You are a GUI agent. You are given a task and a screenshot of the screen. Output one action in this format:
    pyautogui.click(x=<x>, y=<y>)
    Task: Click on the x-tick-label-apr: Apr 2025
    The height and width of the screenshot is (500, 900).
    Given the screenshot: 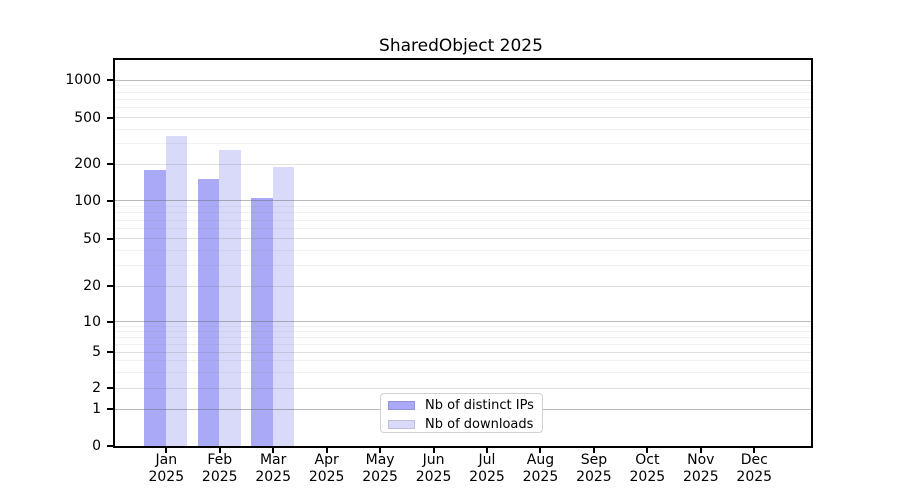 What is the action you would take?
    pyautogui.click(x=326, y=468)
    